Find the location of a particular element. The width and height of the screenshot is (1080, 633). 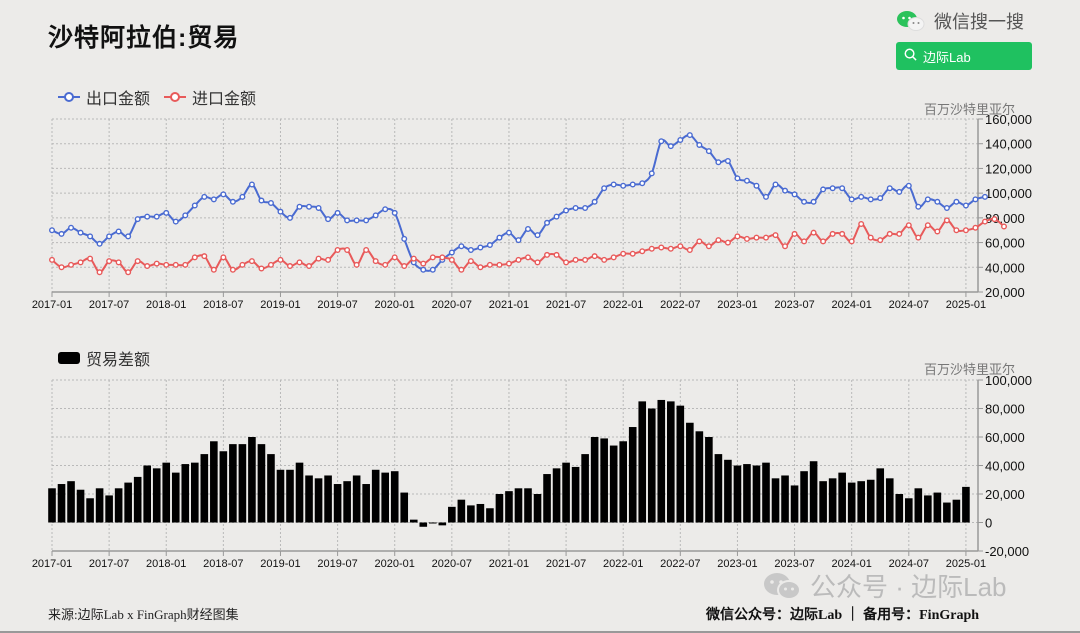

legend-item-exports: 出口金额 is located at coordinates (104, 97).